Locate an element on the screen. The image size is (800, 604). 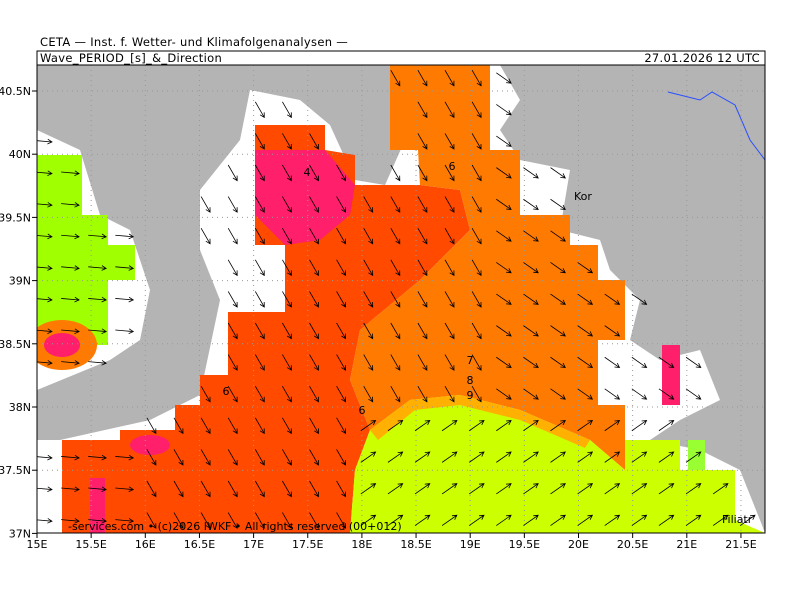
lon-label: 15.5E is located at coordinates (90, 544).